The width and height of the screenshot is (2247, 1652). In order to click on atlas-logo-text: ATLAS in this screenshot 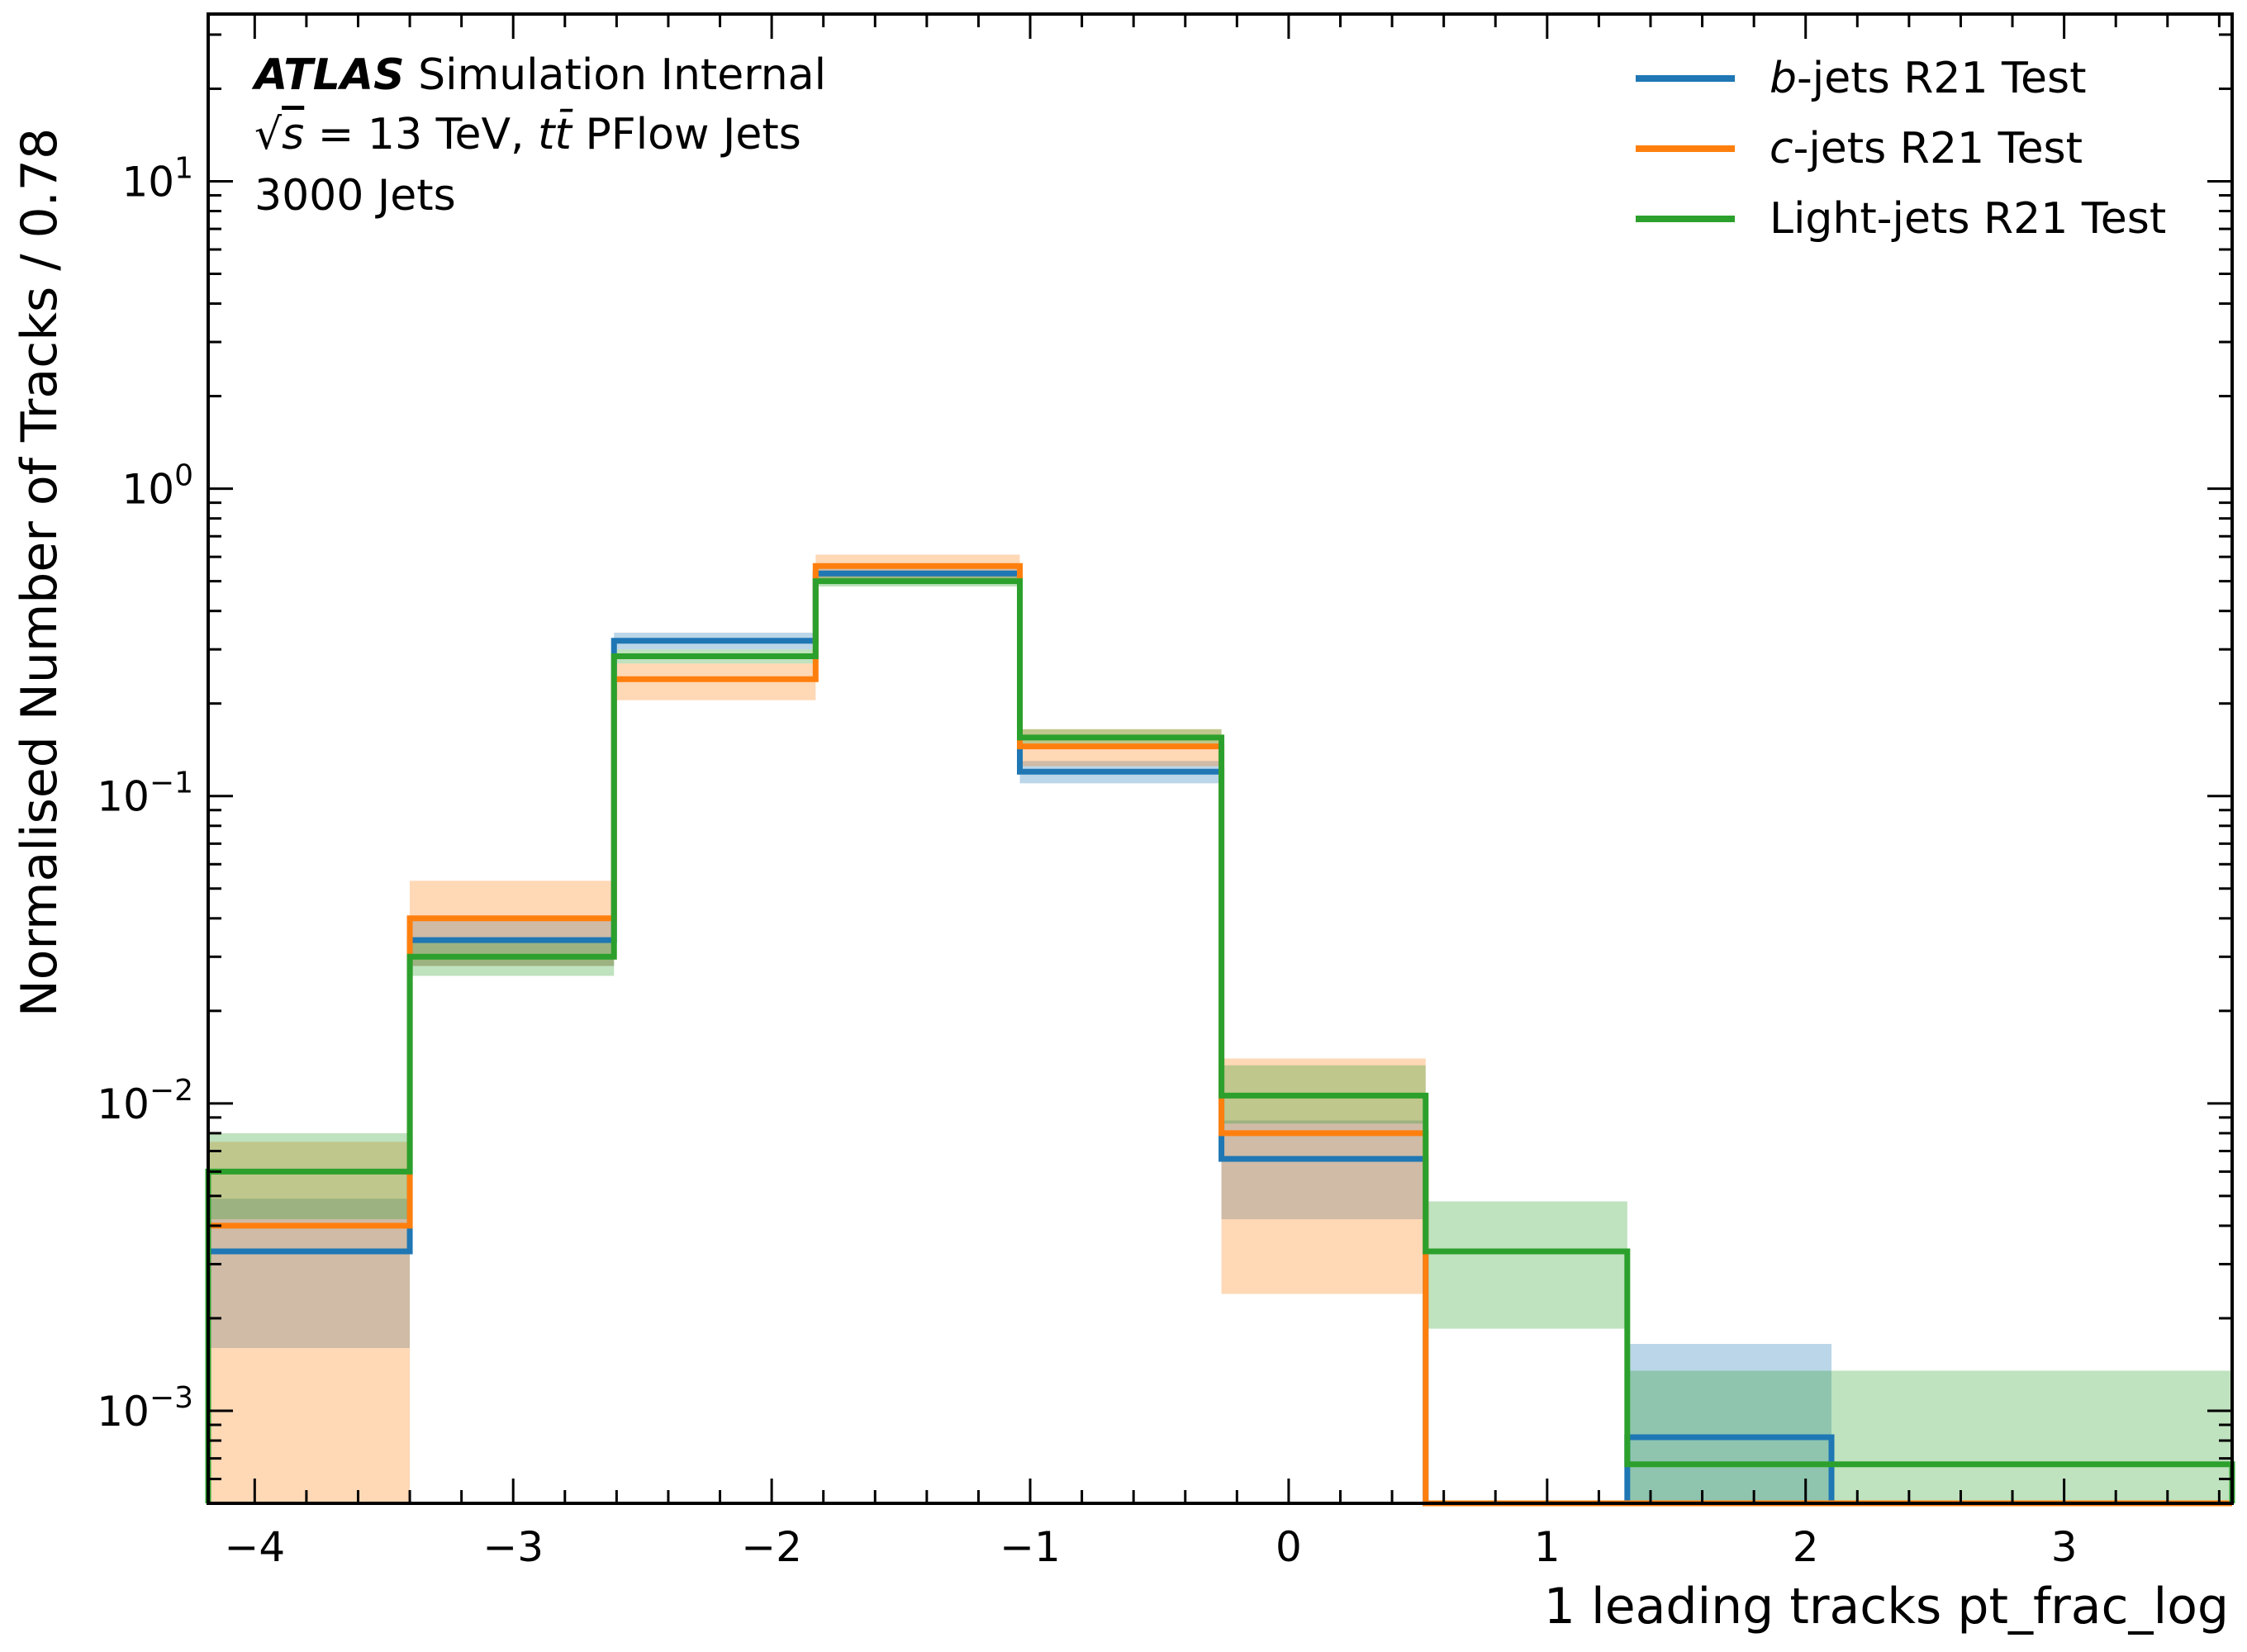, I will do `click(329, 75)`.